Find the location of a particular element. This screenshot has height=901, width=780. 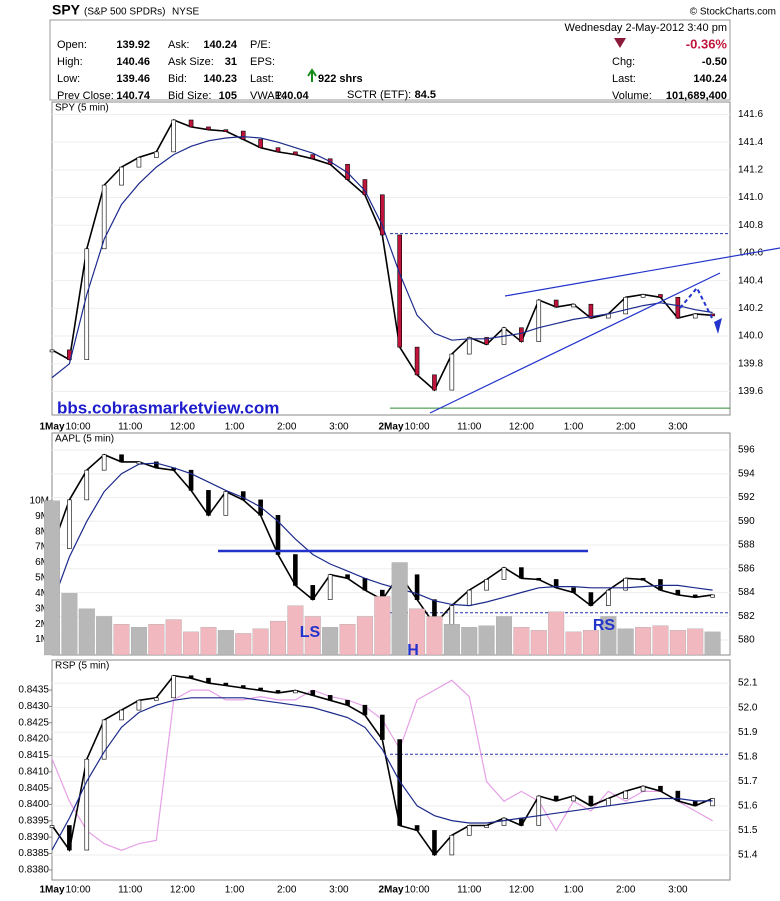

y-tick-label: 51.8 is located at coordinates (748, 756).